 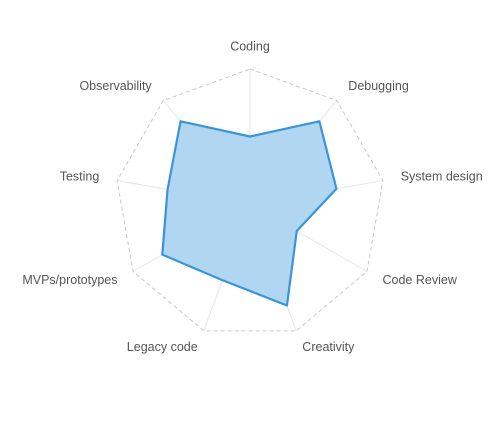 I want to click on axis-label-0: Coding, so click(x=250, y=46).